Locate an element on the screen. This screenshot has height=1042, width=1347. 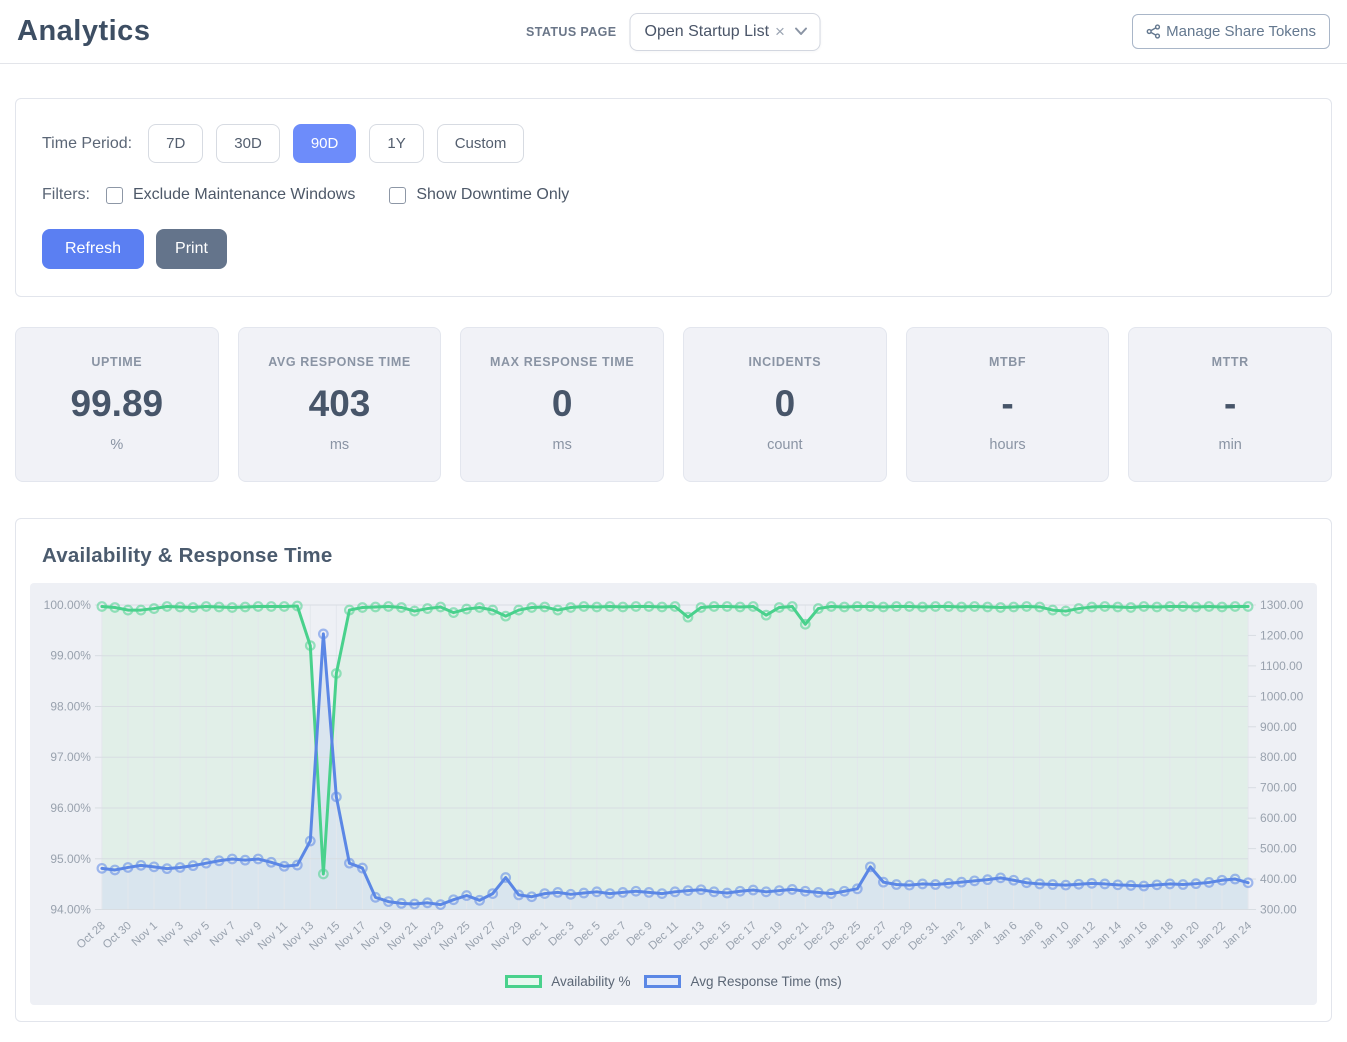
status-page-selector-group: STATUS PAGE Open Startup List × is located at coordinates (673, 31).